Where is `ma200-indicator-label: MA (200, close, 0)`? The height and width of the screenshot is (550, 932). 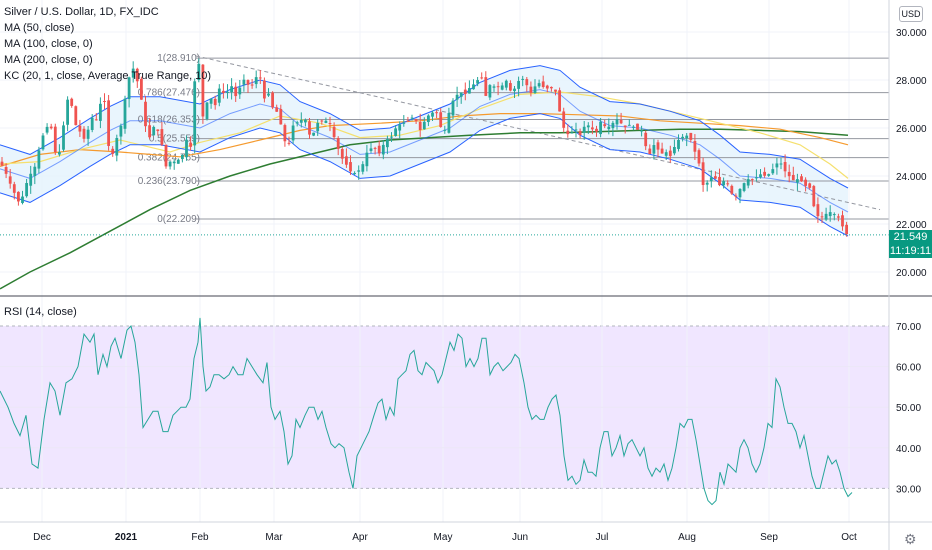
ma200-indicator-label: MA (200, close, 0) is located at coordinates (48, 60).